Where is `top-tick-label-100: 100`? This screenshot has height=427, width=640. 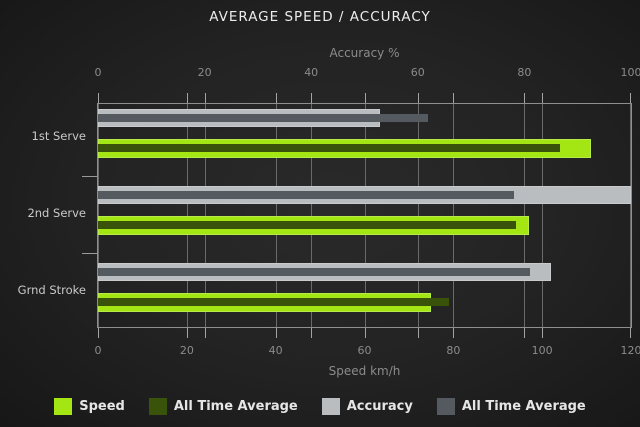 top-tick-label-100: 100 is located at coordinates (630, 72).